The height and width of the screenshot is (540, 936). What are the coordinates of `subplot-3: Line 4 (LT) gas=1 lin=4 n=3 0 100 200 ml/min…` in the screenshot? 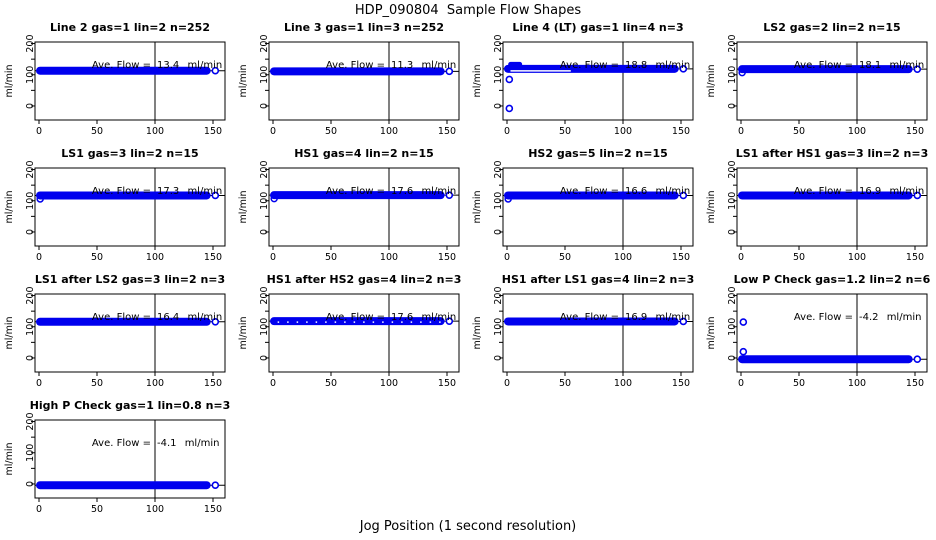 It's located at (583, 79).